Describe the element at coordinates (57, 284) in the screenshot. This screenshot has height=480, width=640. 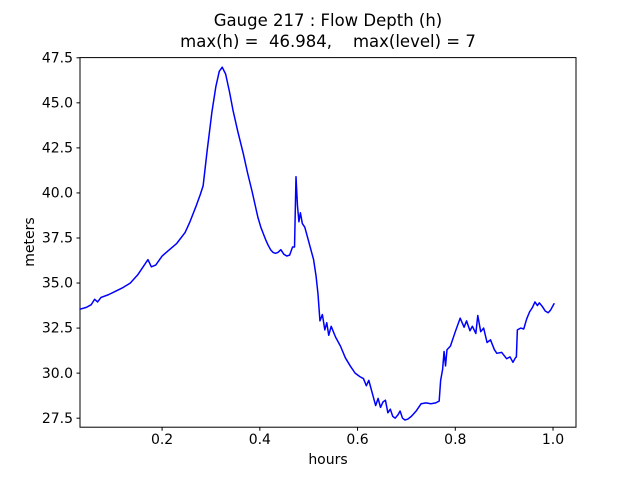
I see `y-tick-label: 35.0` at that location.